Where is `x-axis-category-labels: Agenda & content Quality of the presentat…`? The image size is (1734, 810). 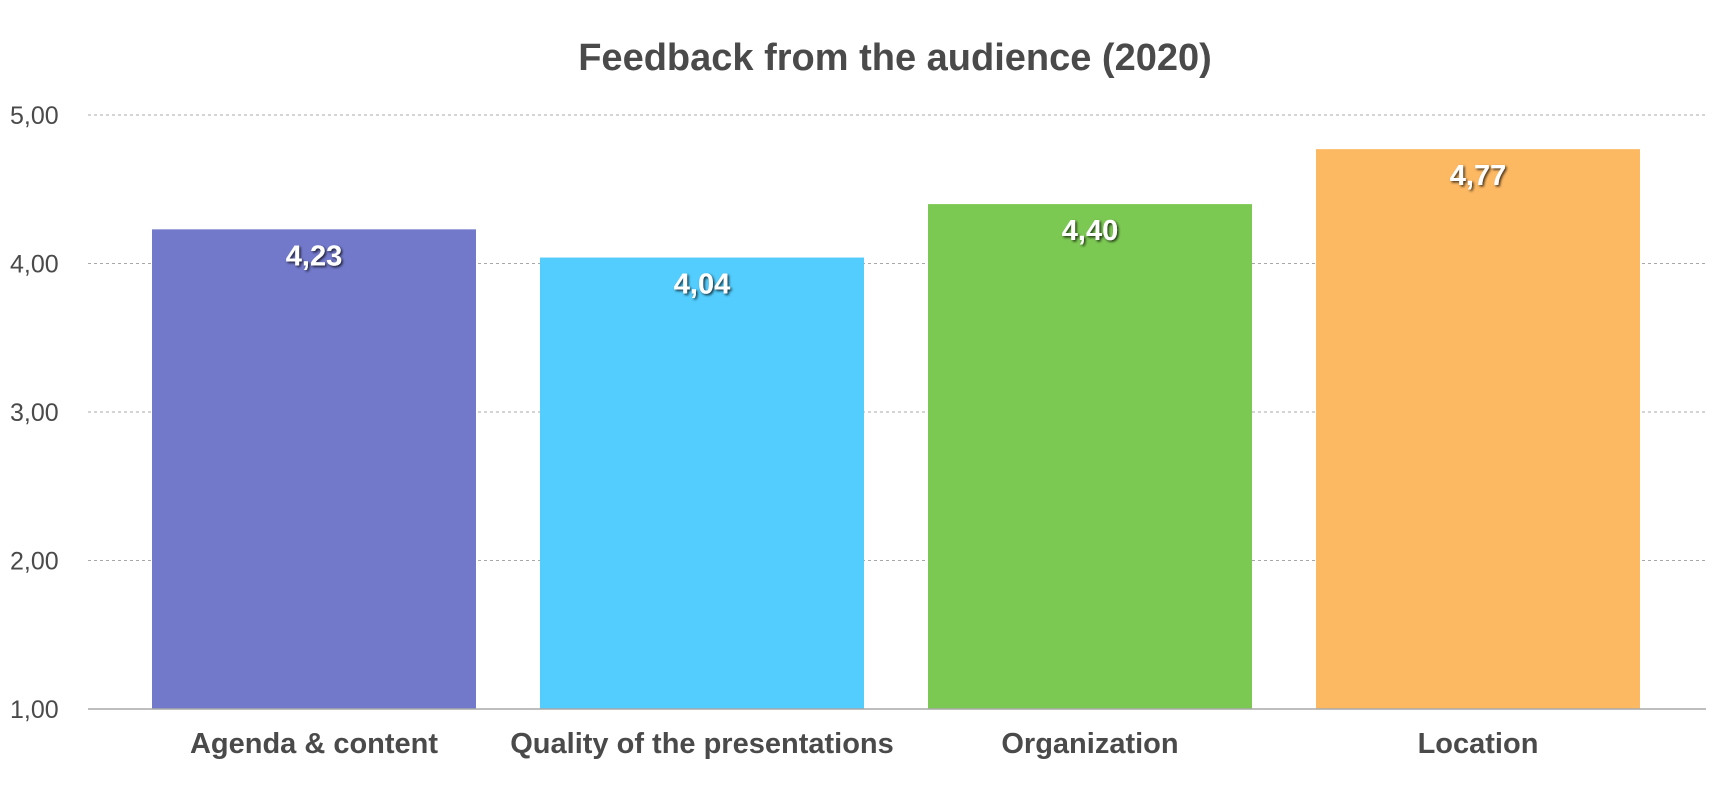
x-axis-category-labels: Agenda & content Quality of the presentat… is located at coordinates (864, 744).